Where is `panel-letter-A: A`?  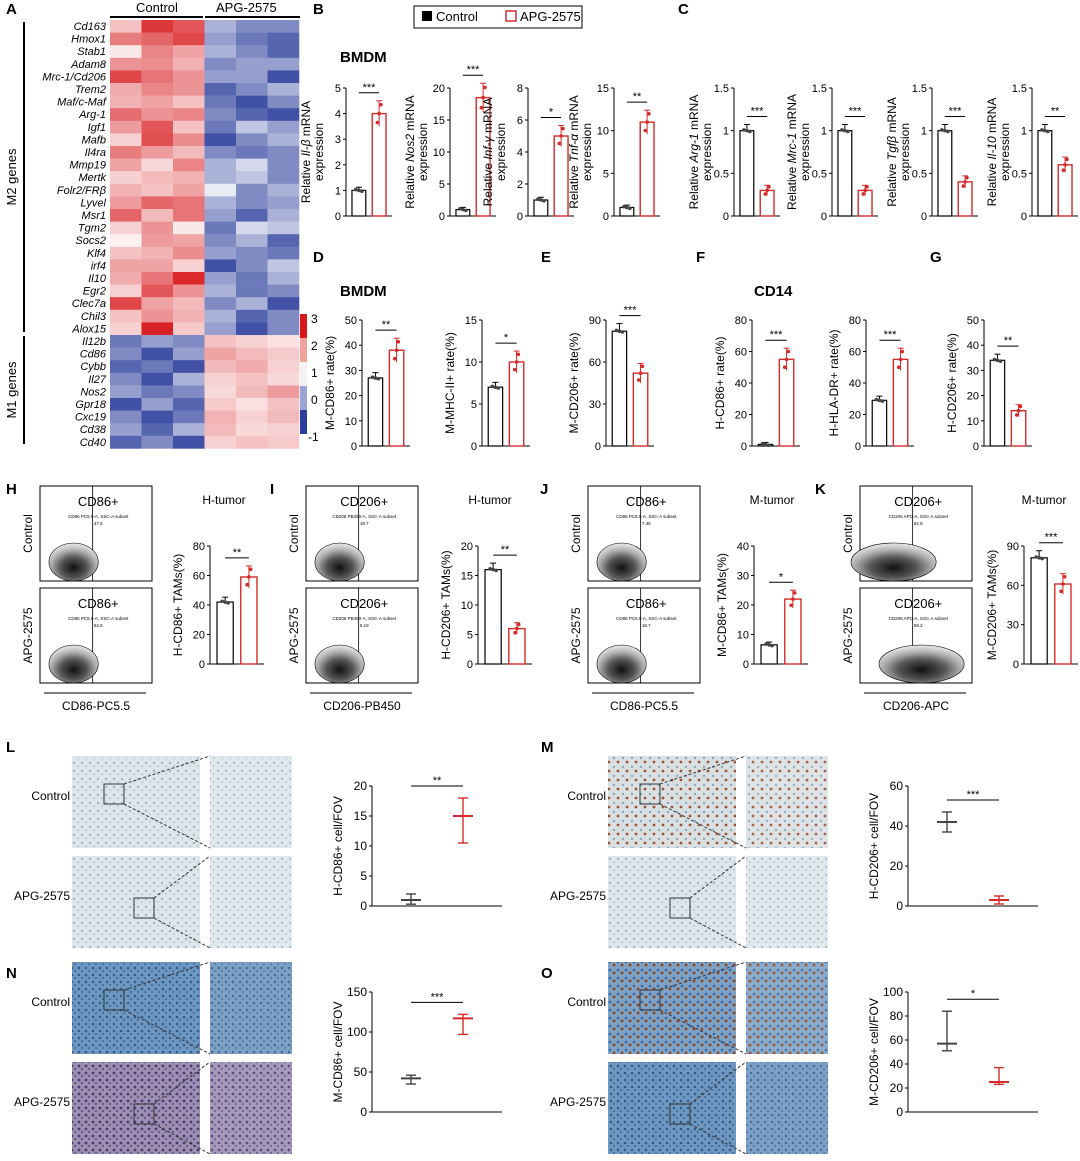 panel-letter-A: A is located at coordinates (11, 9).